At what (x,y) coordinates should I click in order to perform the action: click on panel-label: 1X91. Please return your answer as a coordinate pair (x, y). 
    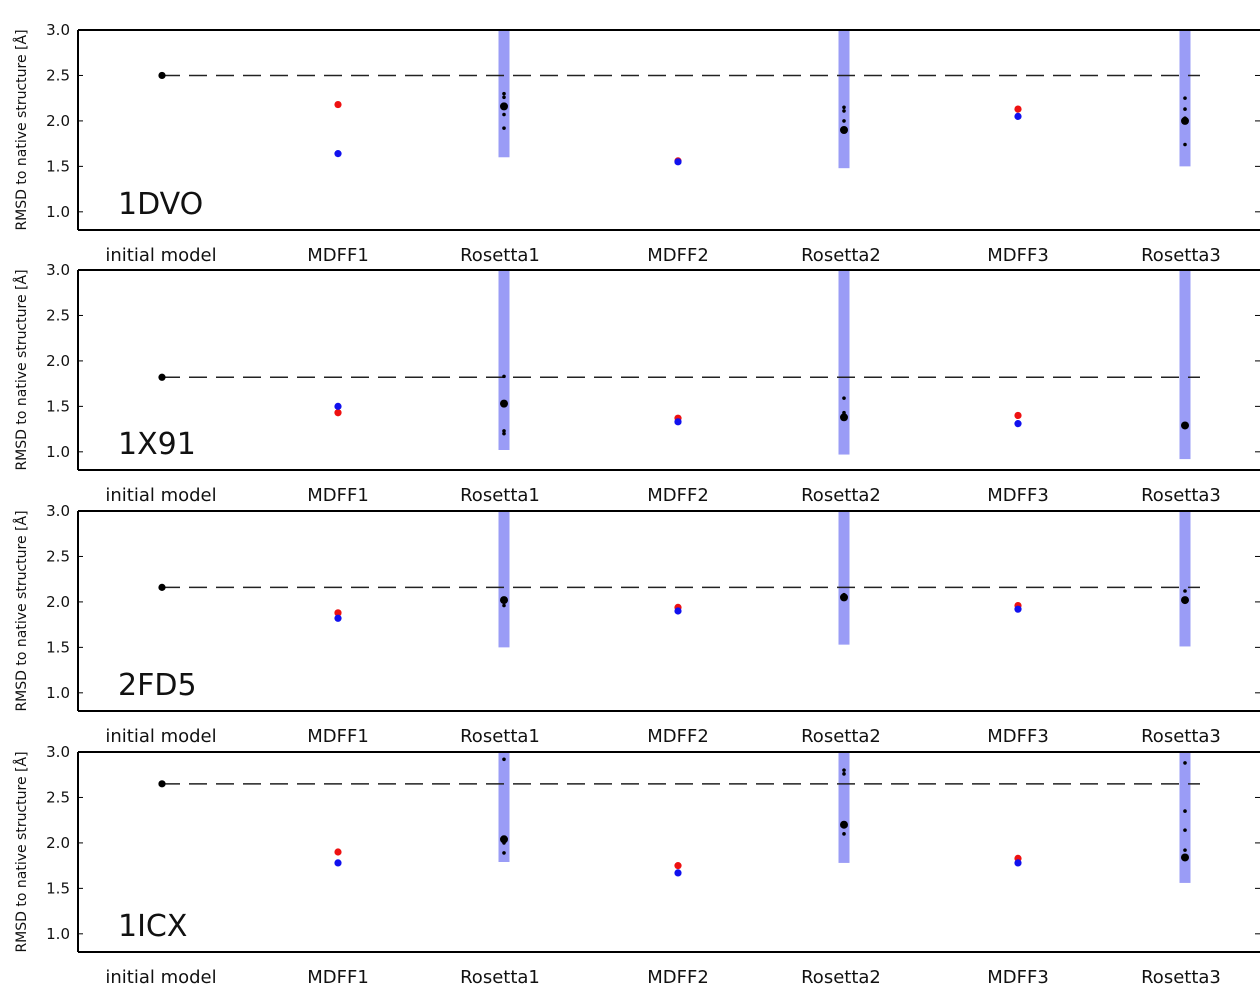
    Looking at the image, I should click on (157, 444).